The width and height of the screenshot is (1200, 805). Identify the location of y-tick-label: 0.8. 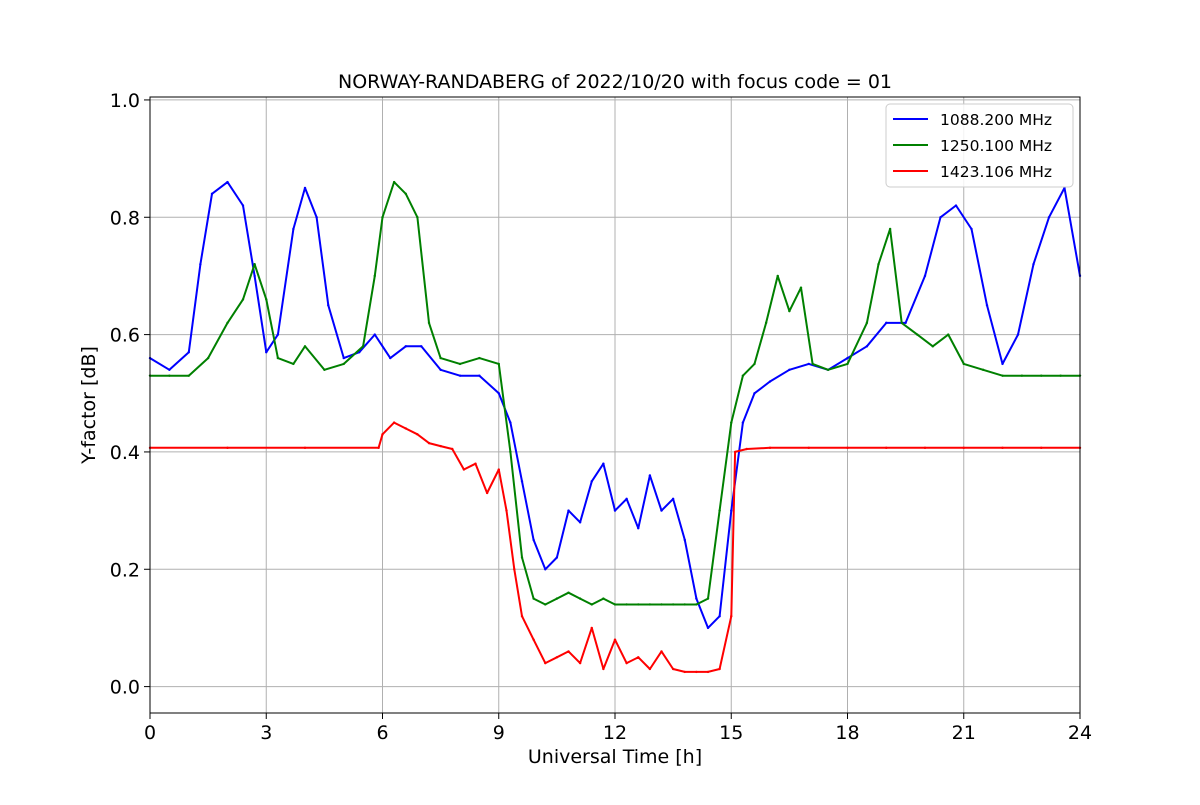
(125, 218).